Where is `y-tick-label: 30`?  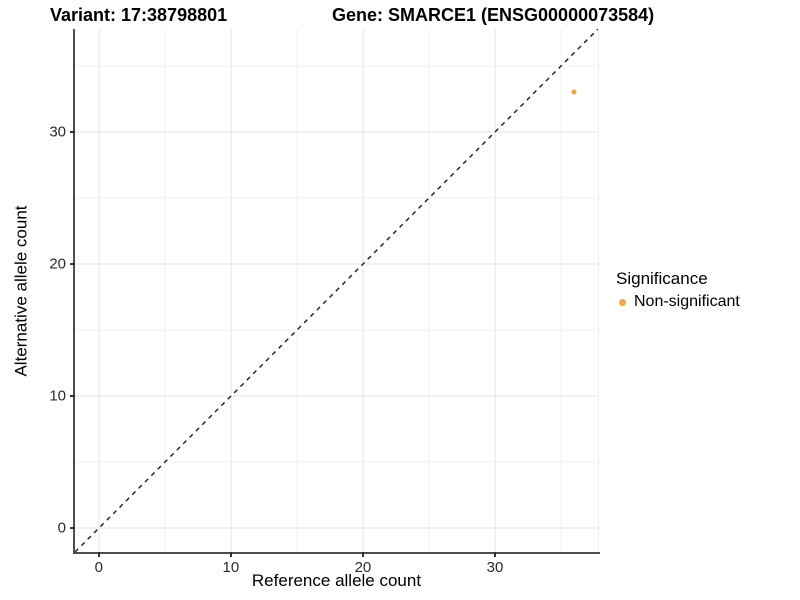
y-tick-label: 30 is located at coordinates (57, 132).